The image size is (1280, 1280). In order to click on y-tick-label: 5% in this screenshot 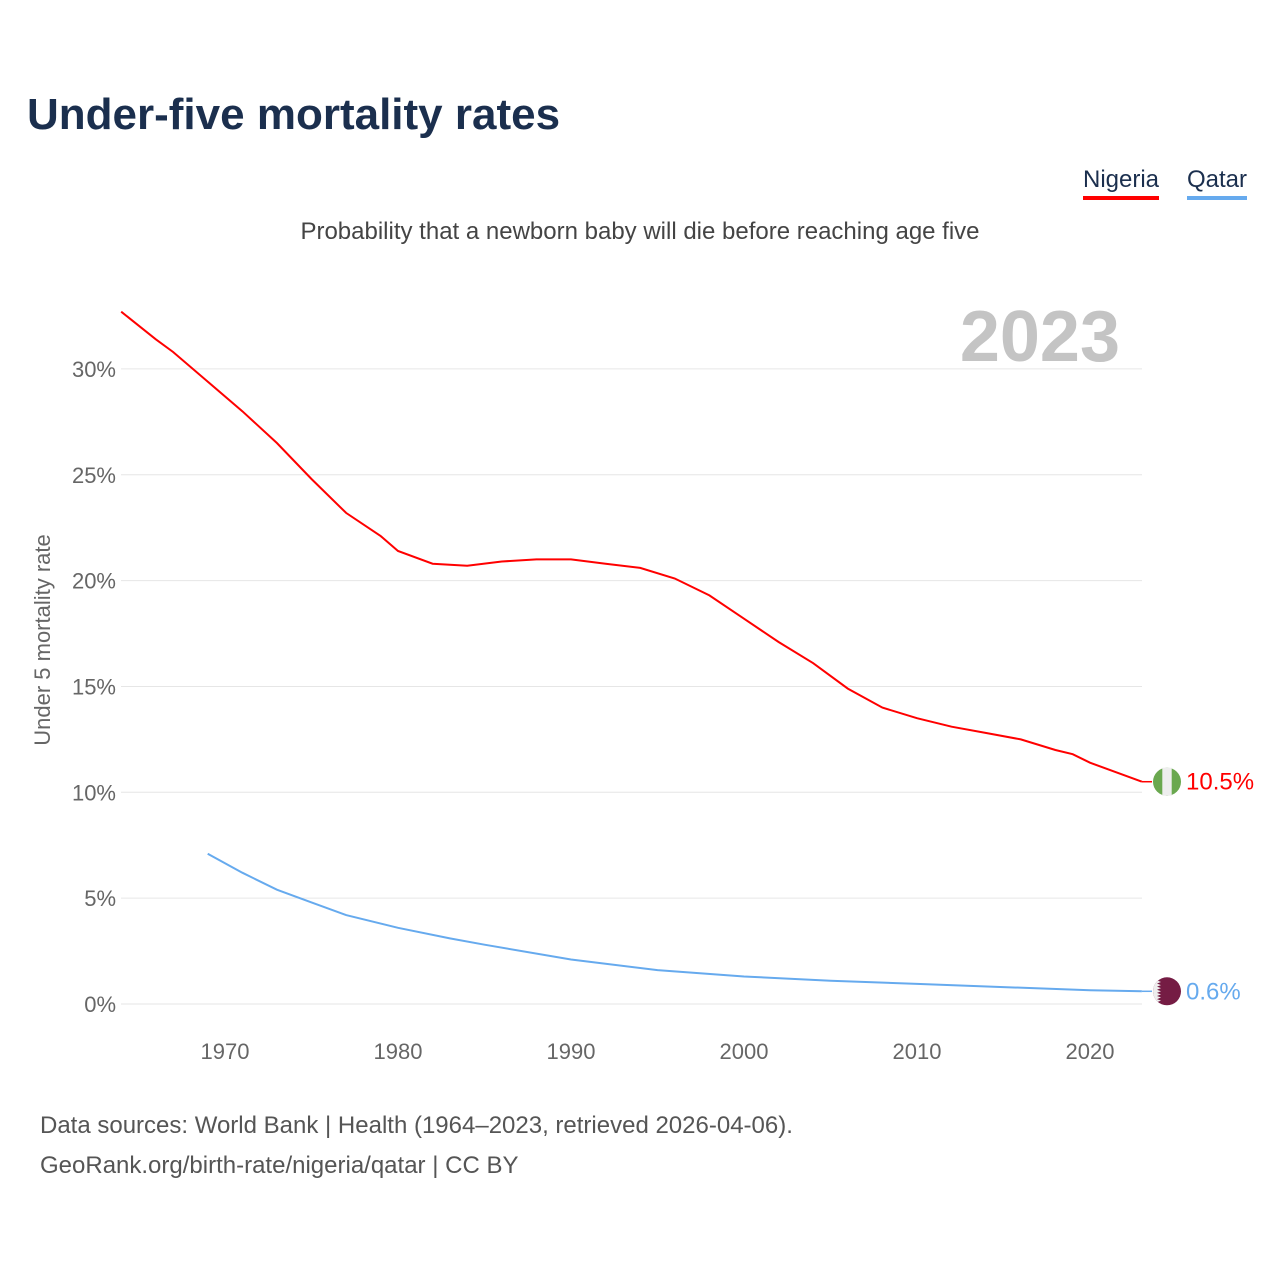, I will do `click(100, 898)`.